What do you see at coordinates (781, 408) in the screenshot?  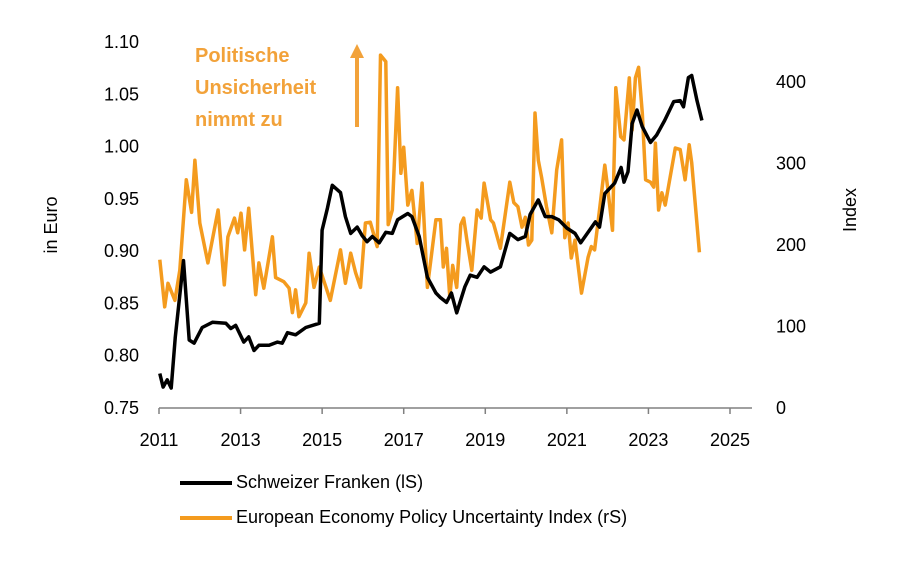 I see `y-right-tick-label: 0` at bounding box center [781, 408].